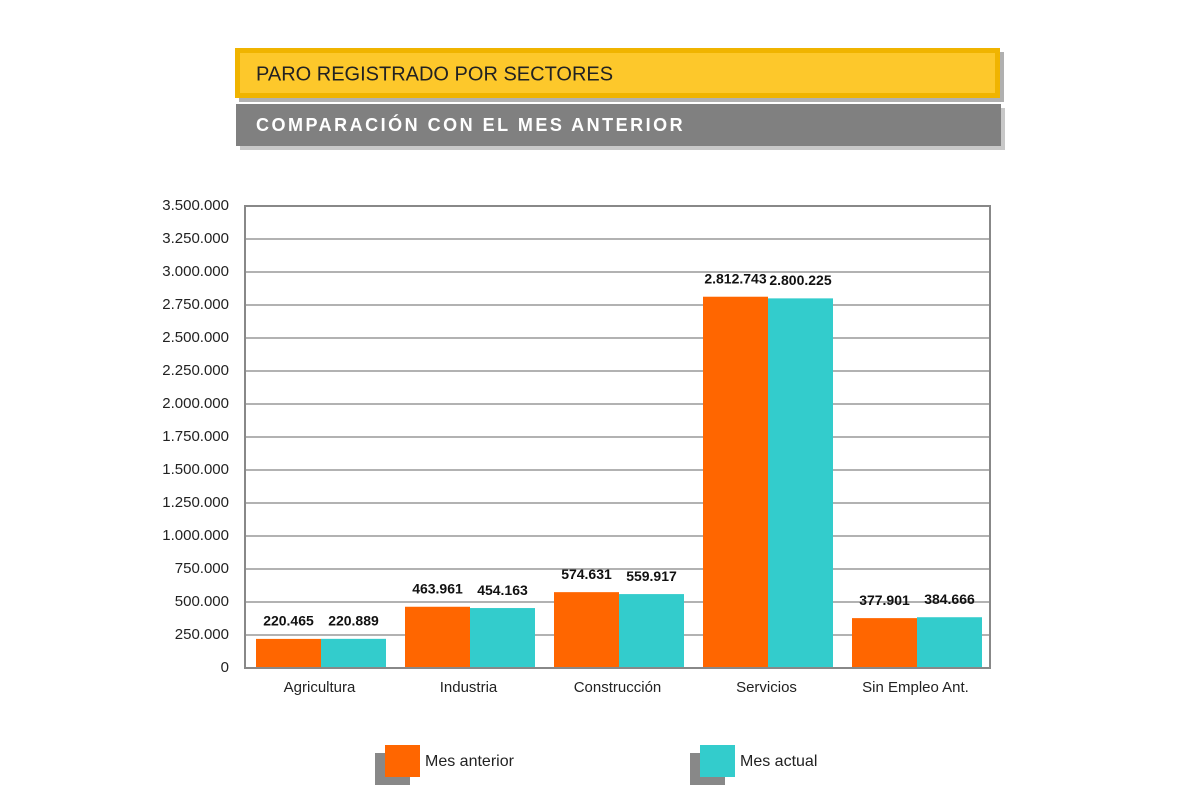 This screenshot has width=1200, height=808. Describe the element at coordinates (353, 621) in the screenshot. I see `value-label: 220.889` at that location.